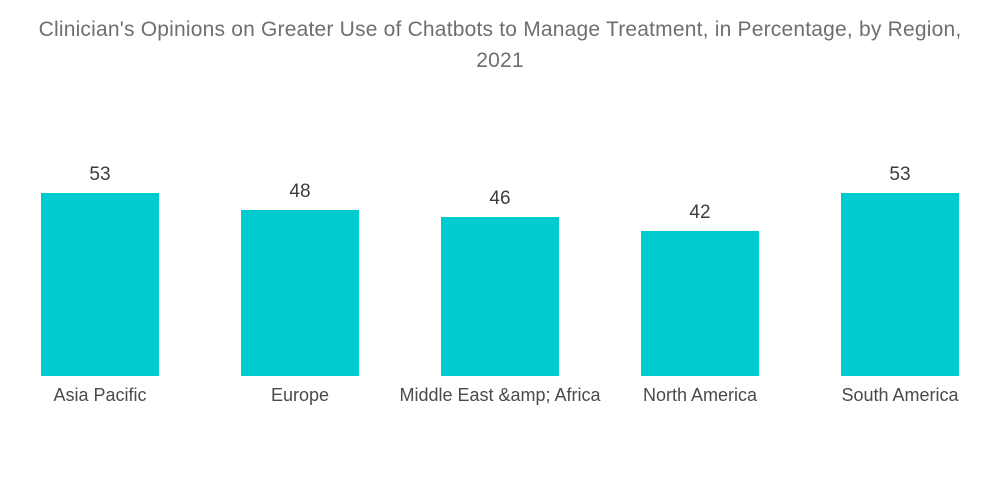 This screenshot has height=504, width=1000. I want to click on bar-stack: 42, so click(700, 228).